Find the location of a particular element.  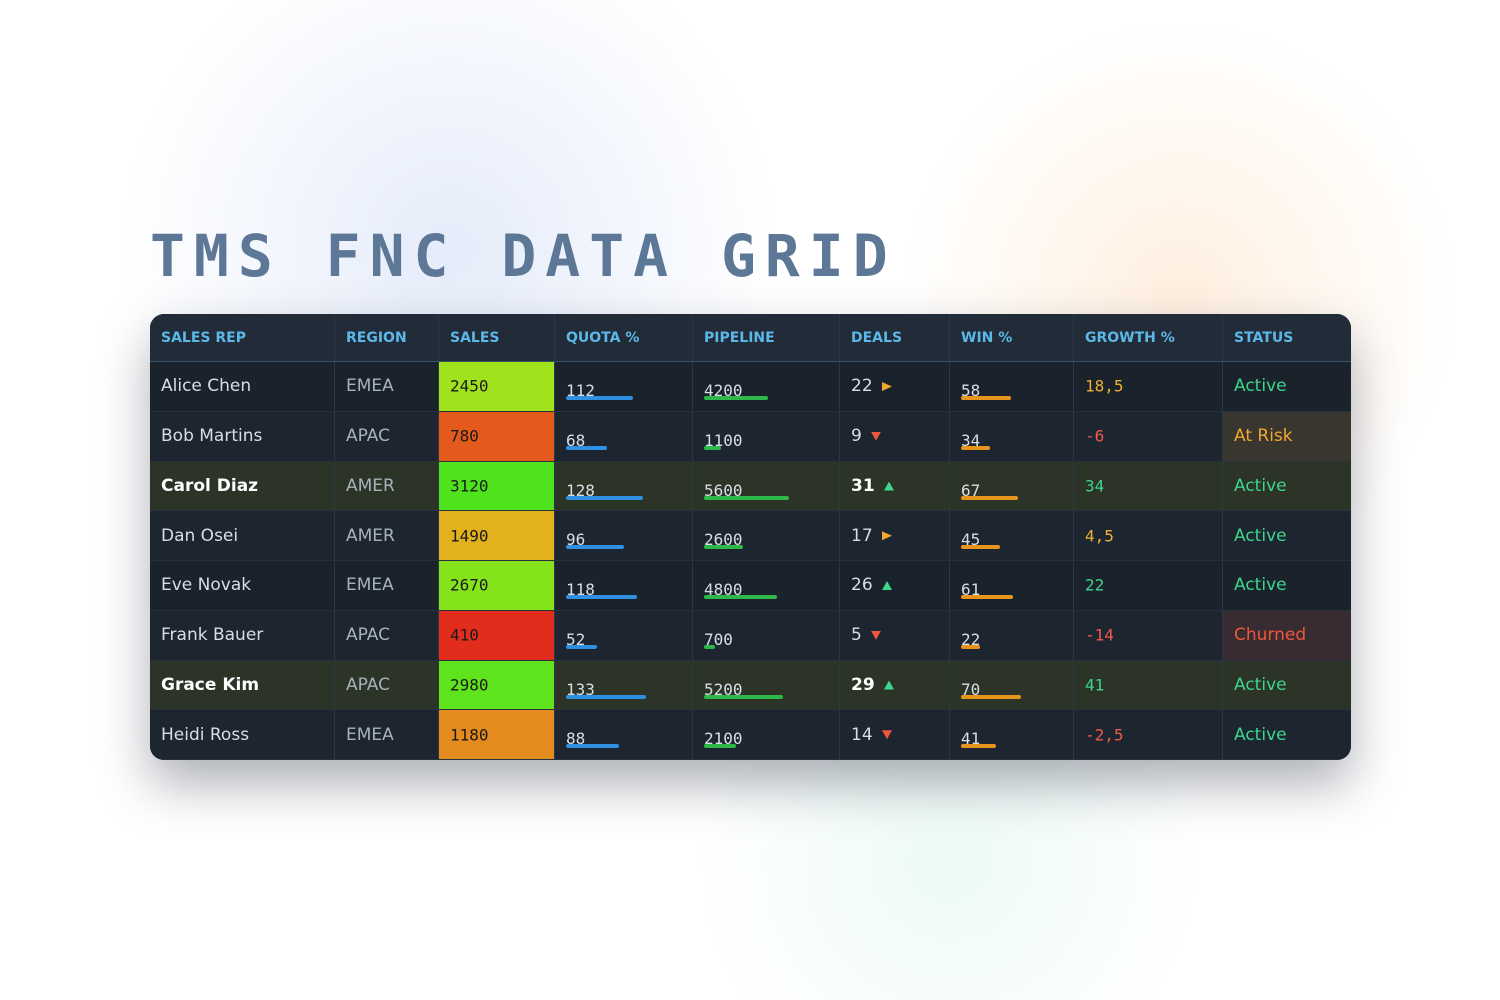

pipeline-value: 5200 is located at coordinates (723, 689).